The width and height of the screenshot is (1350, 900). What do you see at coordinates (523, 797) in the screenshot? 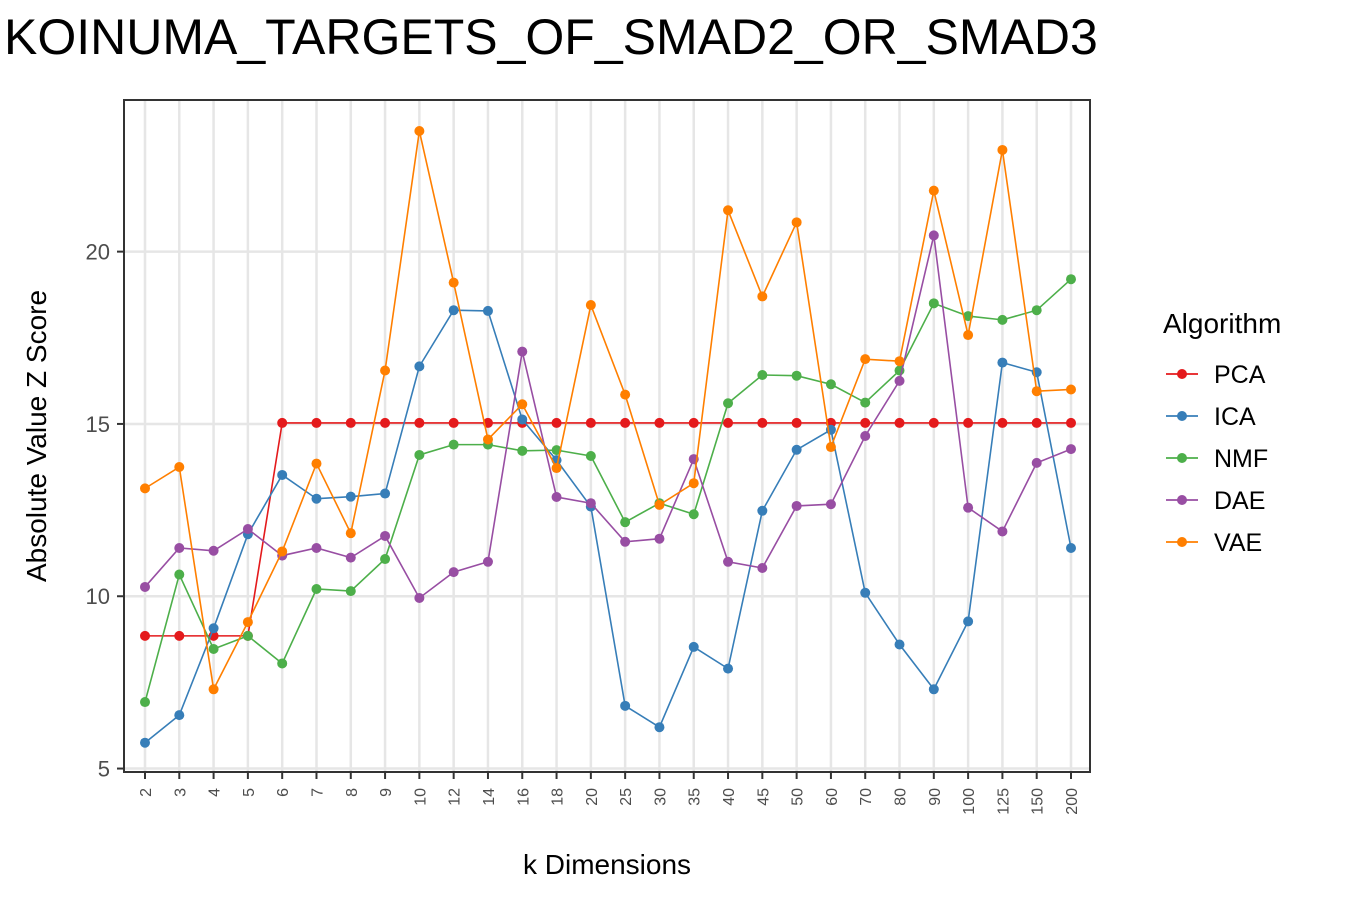
I see `x-tick-label: 16` at bounding box center [523, 797].